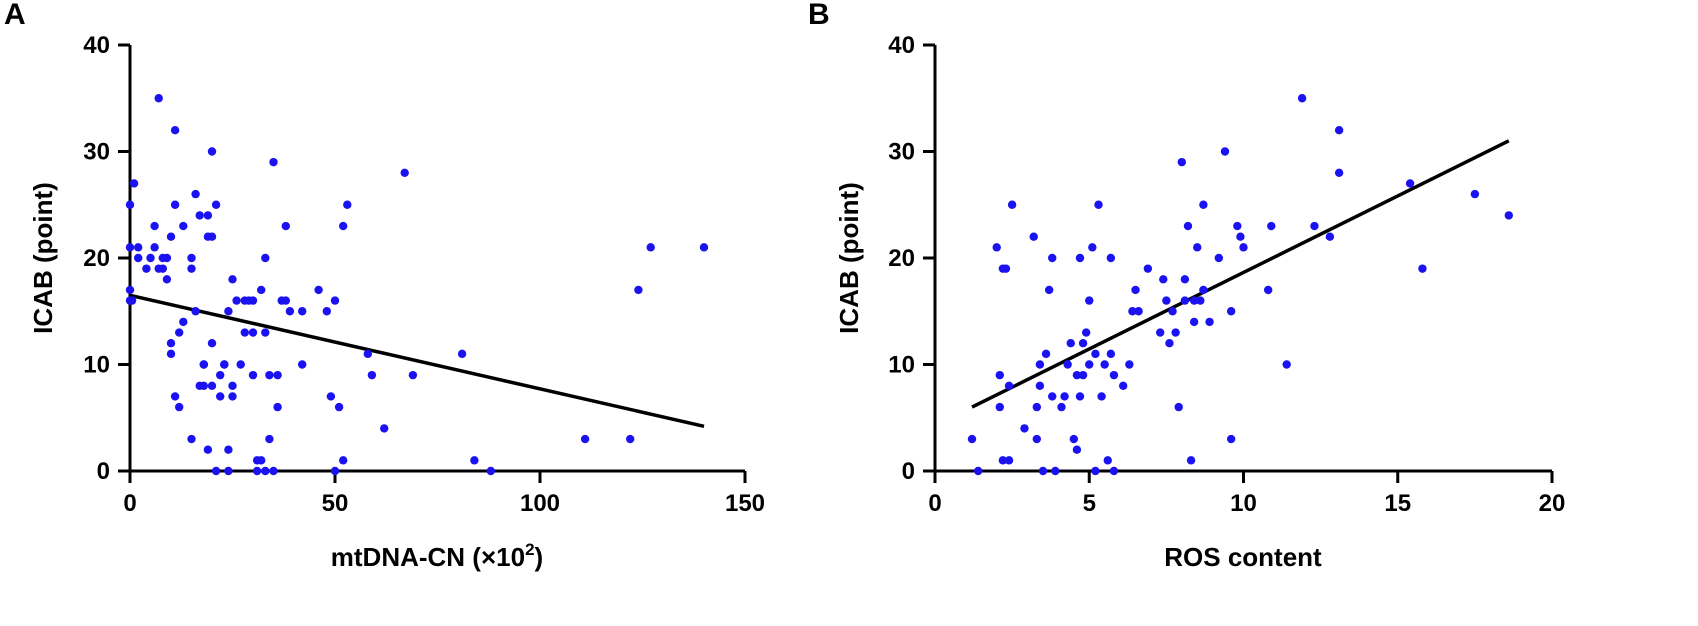  Describe the element at coordinates (1240, 274) in the screenshot. I see `trend-line-b` at that location.